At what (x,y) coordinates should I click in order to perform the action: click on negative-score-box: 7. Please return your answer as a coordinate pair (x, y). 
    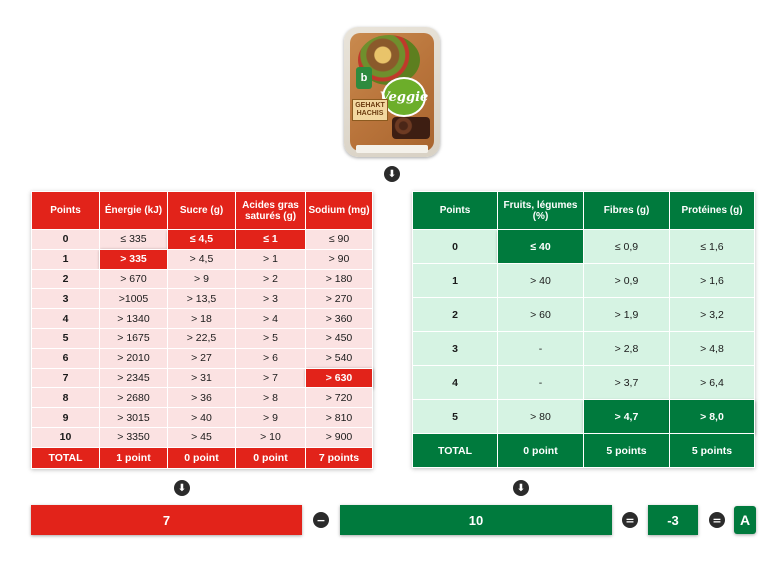
    Looking at the image, I should click on (166, 520).